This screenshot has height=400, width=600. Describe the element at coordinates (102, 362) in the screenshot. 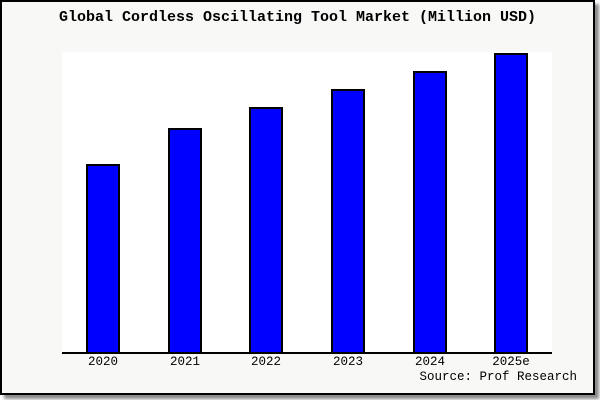

I see `x-tick-label-2020: 2020` at that location.